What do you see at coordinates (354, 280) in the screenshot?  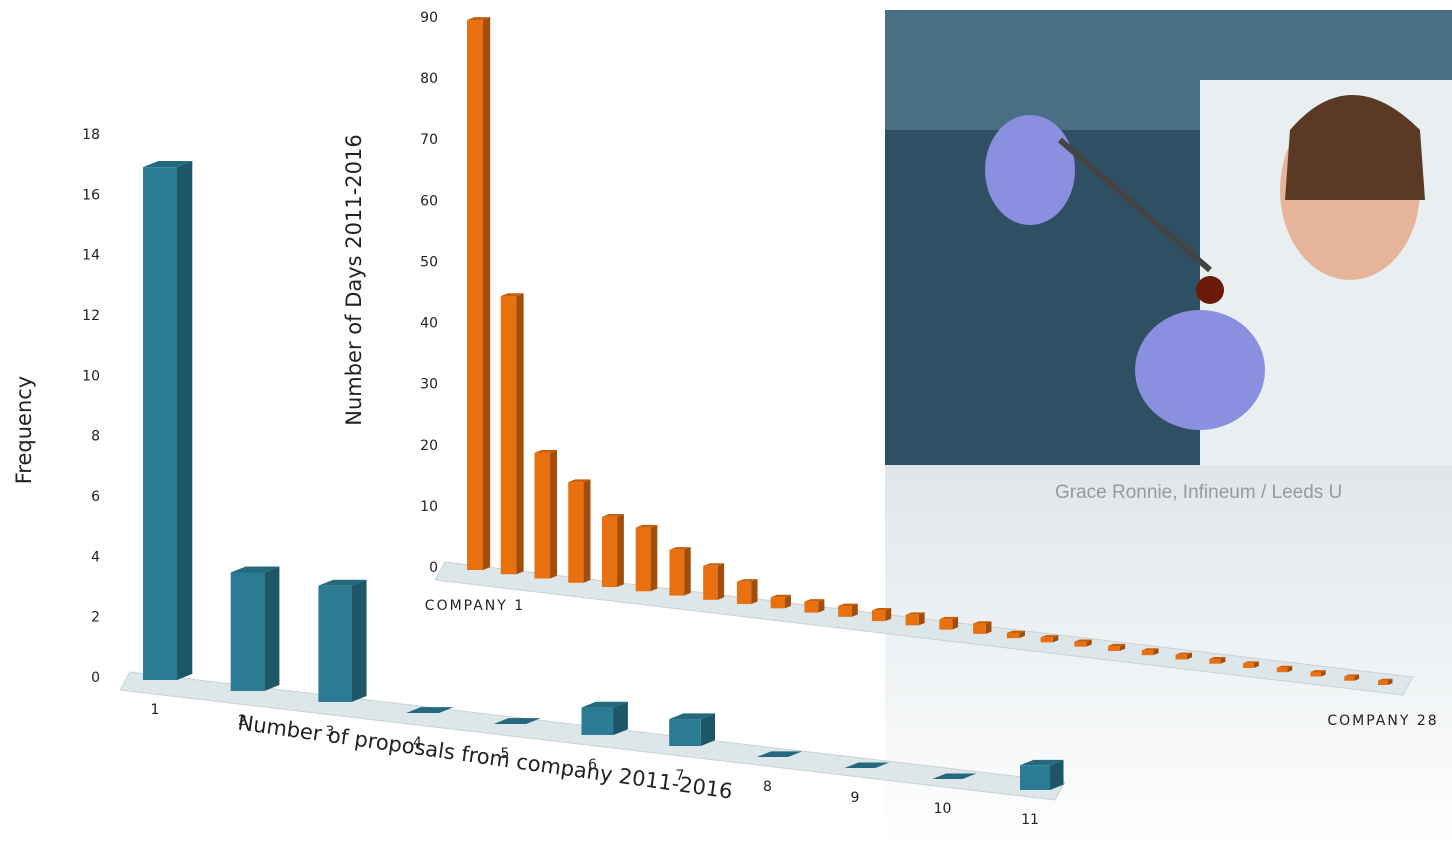 I see `y-axis-title: Number of Days 2011-2016` at bounding box center [354, 280].